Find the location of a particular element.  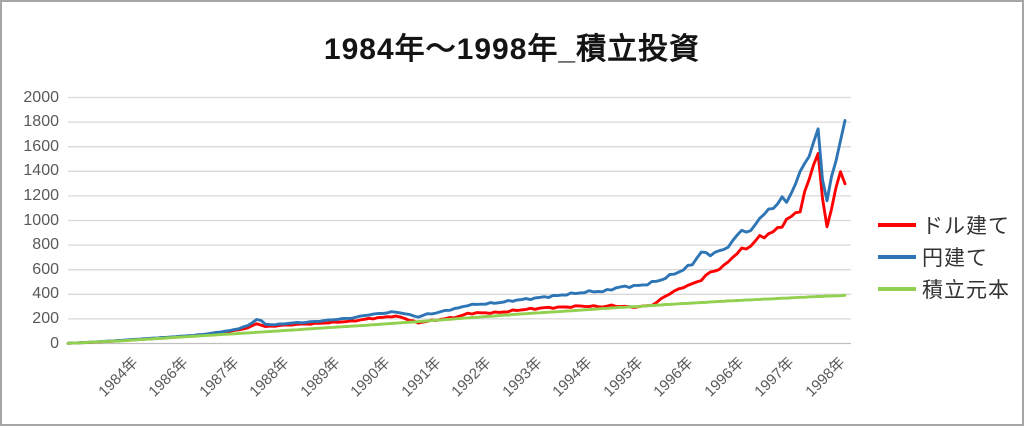

y-tick-label: 0 is located at coordinates (54, 343).